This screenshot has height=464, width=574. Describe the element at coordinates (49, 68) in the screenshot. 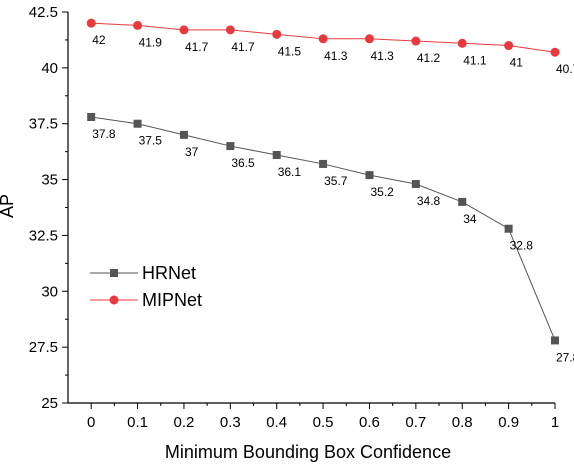

I see `y-tick-label: 40` at that location.